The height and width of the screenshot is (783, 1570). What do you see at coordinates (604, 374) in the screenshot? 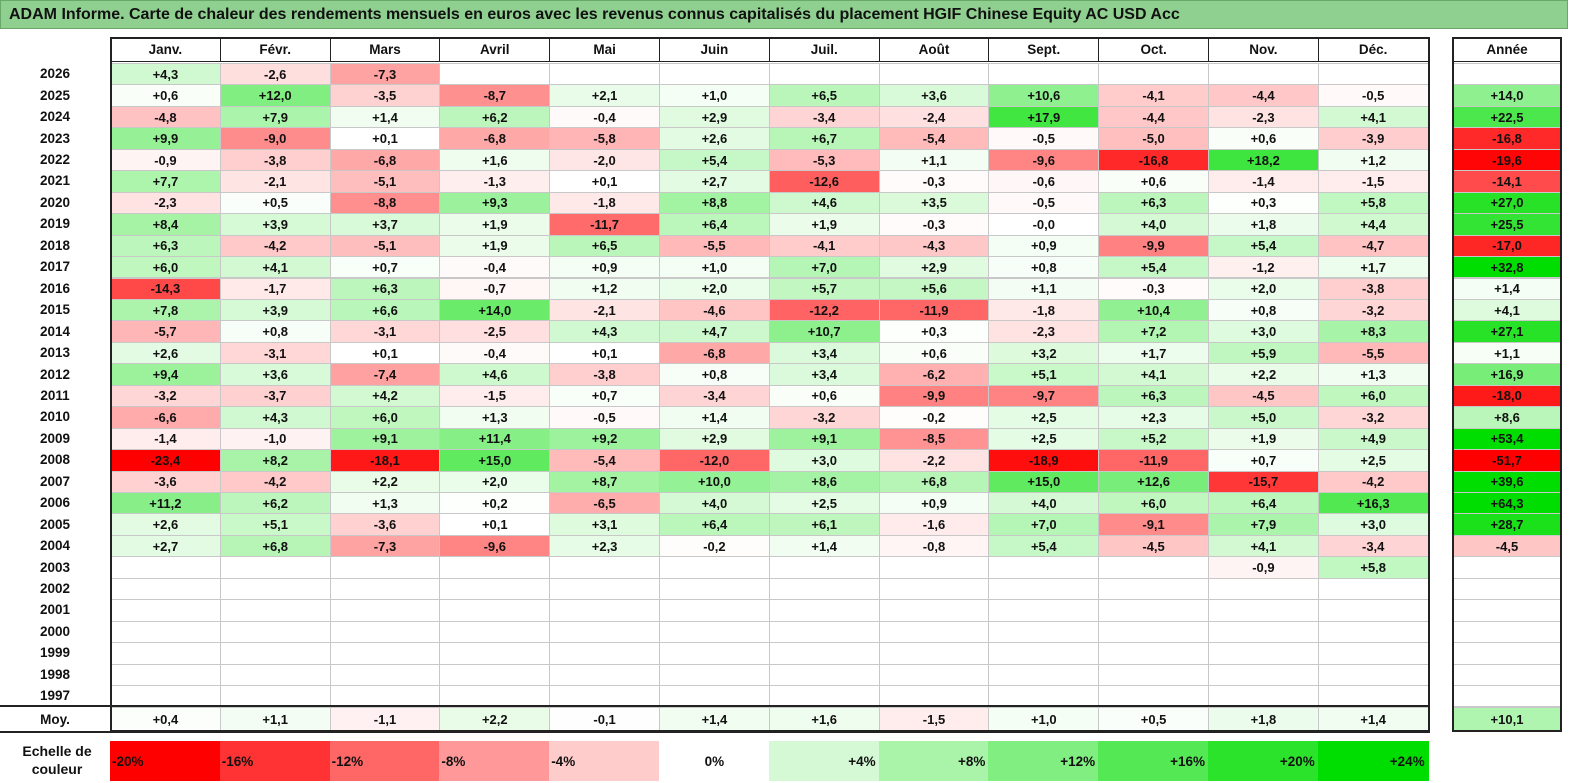
I see `heatmap-cell: -3,8` at bounding box center [604, 374].